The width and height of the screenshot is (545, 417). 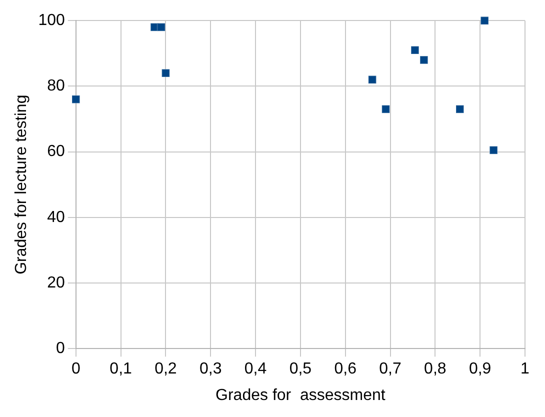 What do you see at coordinates (51, 21) in the screenshot?
I see `y-tick-label: 100` at bounding box center [51, 21].